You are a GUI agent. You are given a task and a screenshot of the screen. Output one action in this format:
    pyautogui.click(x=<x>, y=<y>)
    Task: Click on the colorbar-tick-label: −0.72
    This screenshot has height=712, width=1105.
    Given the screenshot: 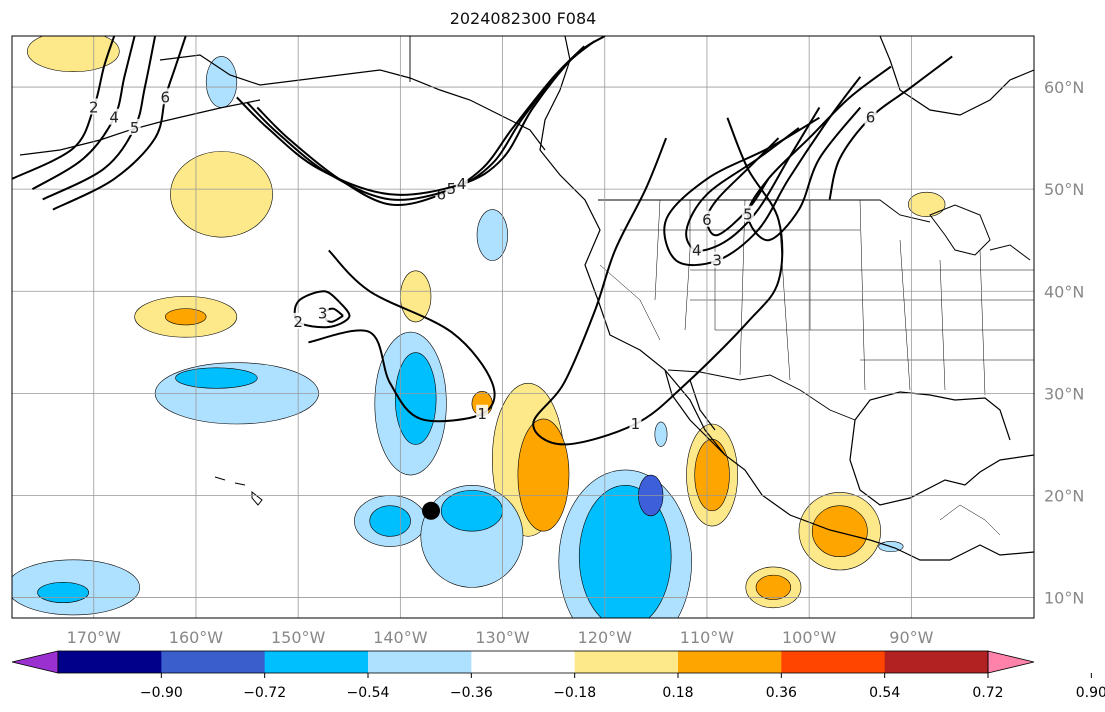 What is the action you would take?
    pyautogui.click(x=264, y=693)
    